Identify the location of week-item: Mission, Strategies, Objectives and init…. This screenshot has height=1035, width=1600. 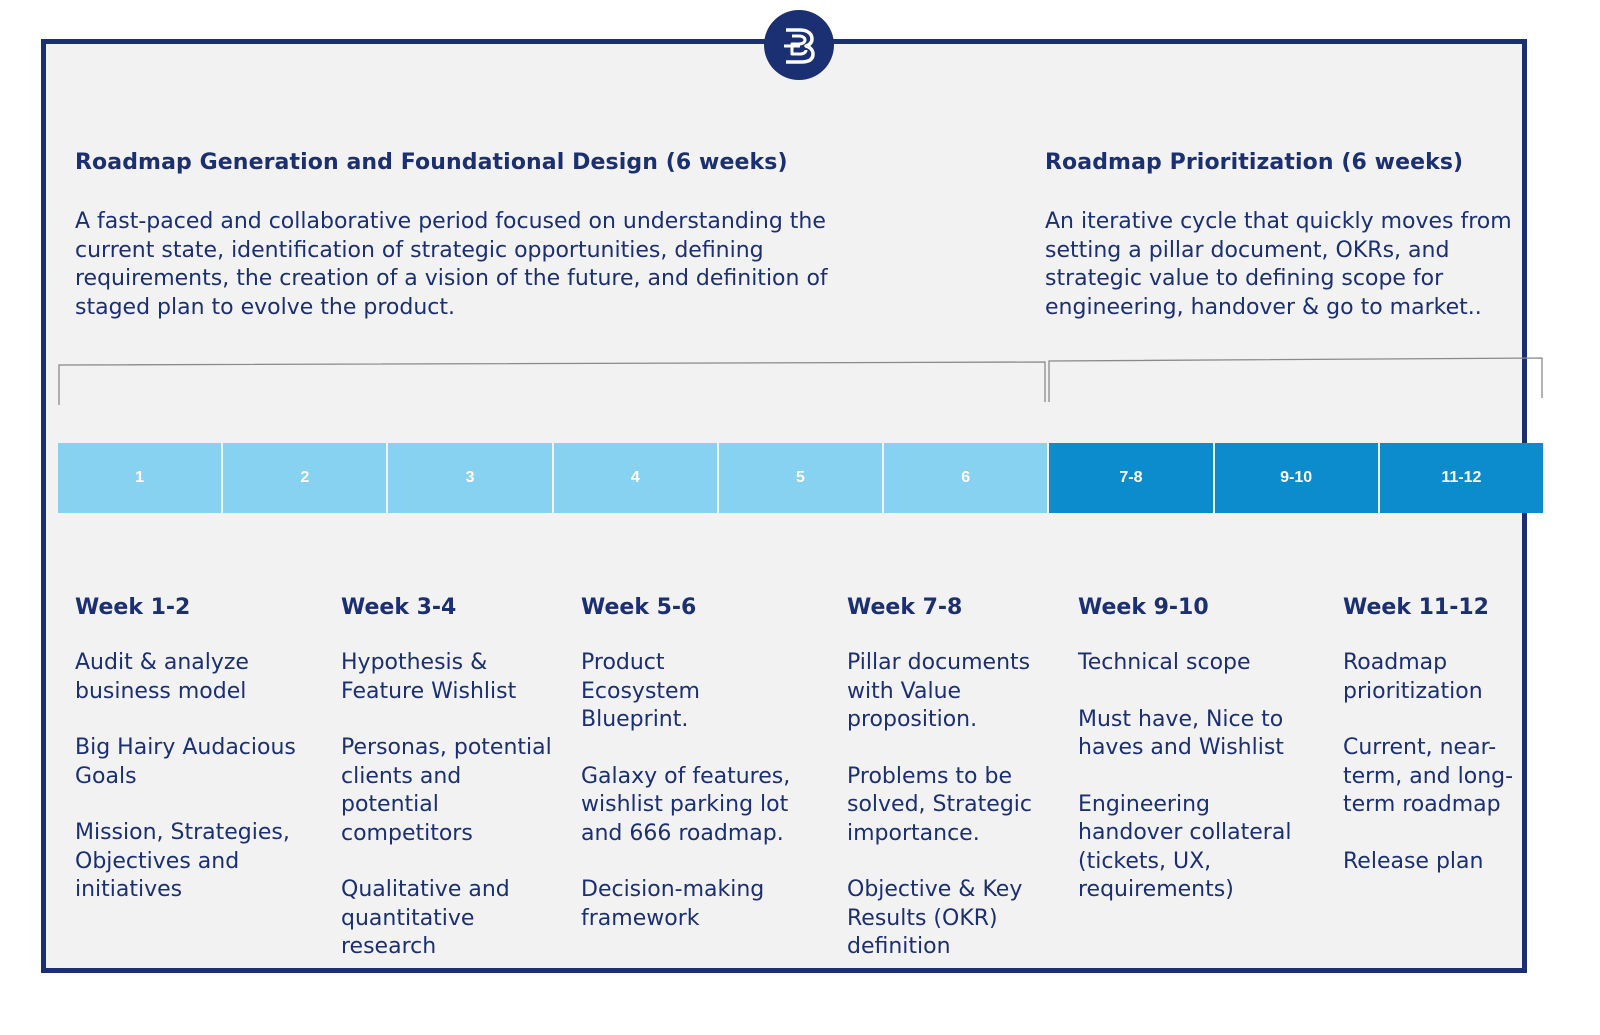
(182, 861).